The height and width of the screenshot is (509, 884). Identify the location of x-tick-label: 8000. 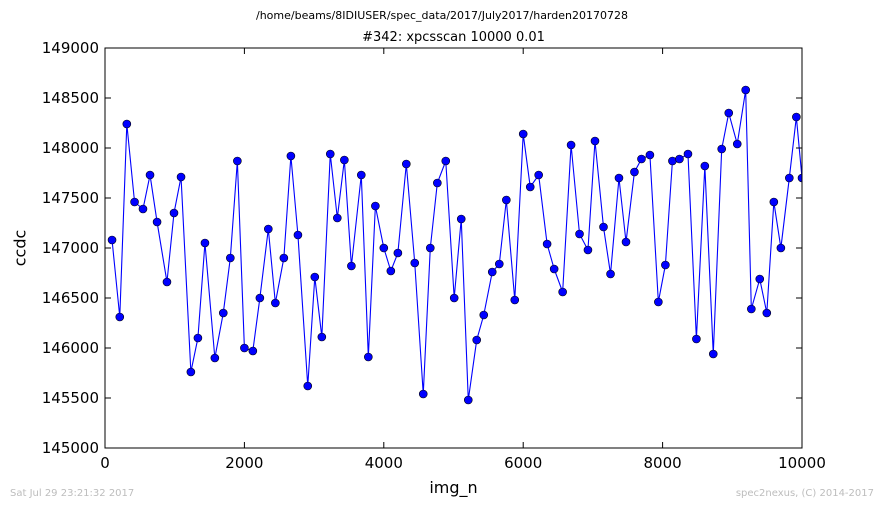
(663, 463).